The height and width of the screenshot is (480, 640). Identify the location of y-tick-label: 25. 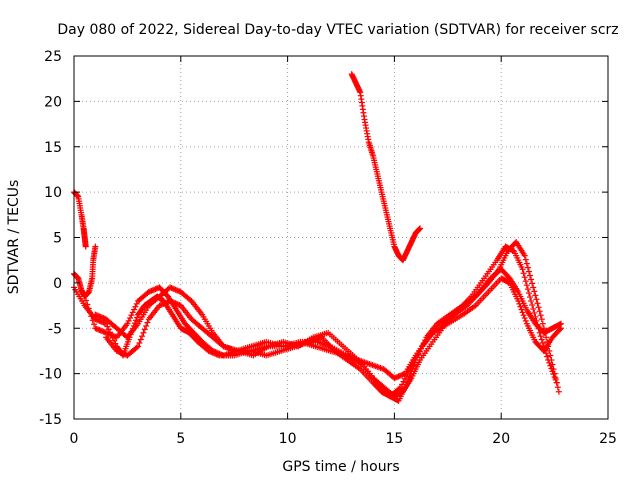
(53, 57).